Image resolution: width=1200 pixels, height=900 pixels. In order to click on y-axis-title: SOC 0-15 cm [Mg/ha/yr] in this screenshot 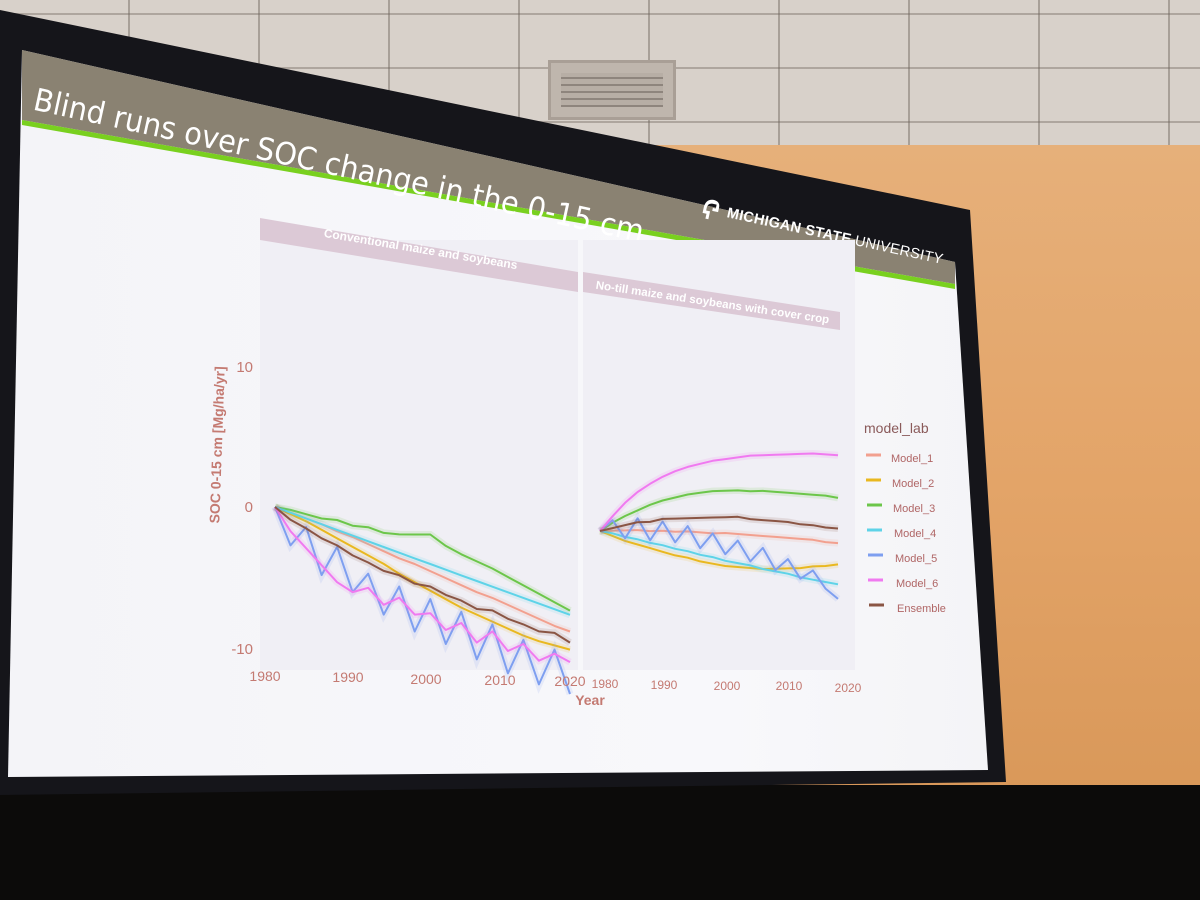, I will do `click(216, 445)`.